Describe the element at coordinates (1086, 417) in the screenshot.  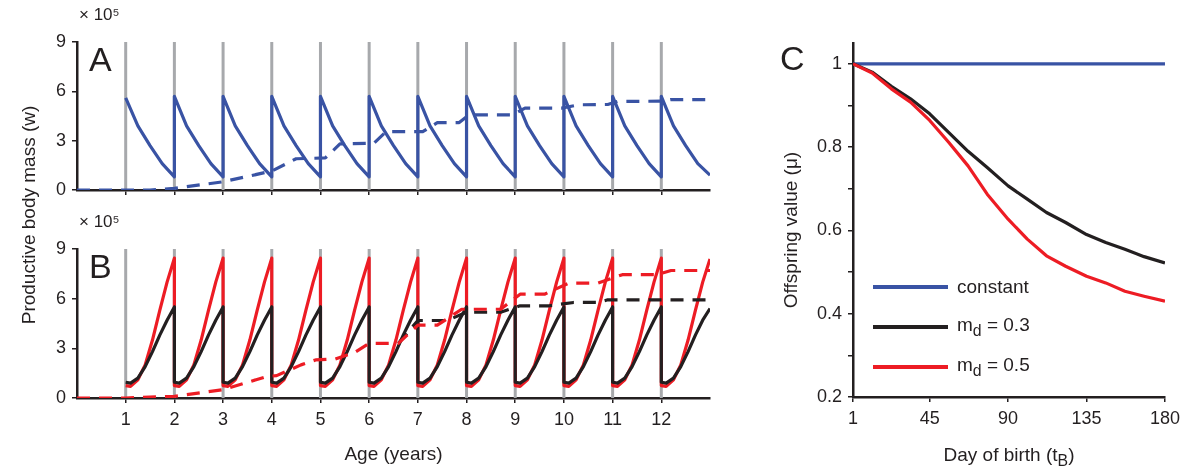
I see `x-tick-label: 135` at that location.